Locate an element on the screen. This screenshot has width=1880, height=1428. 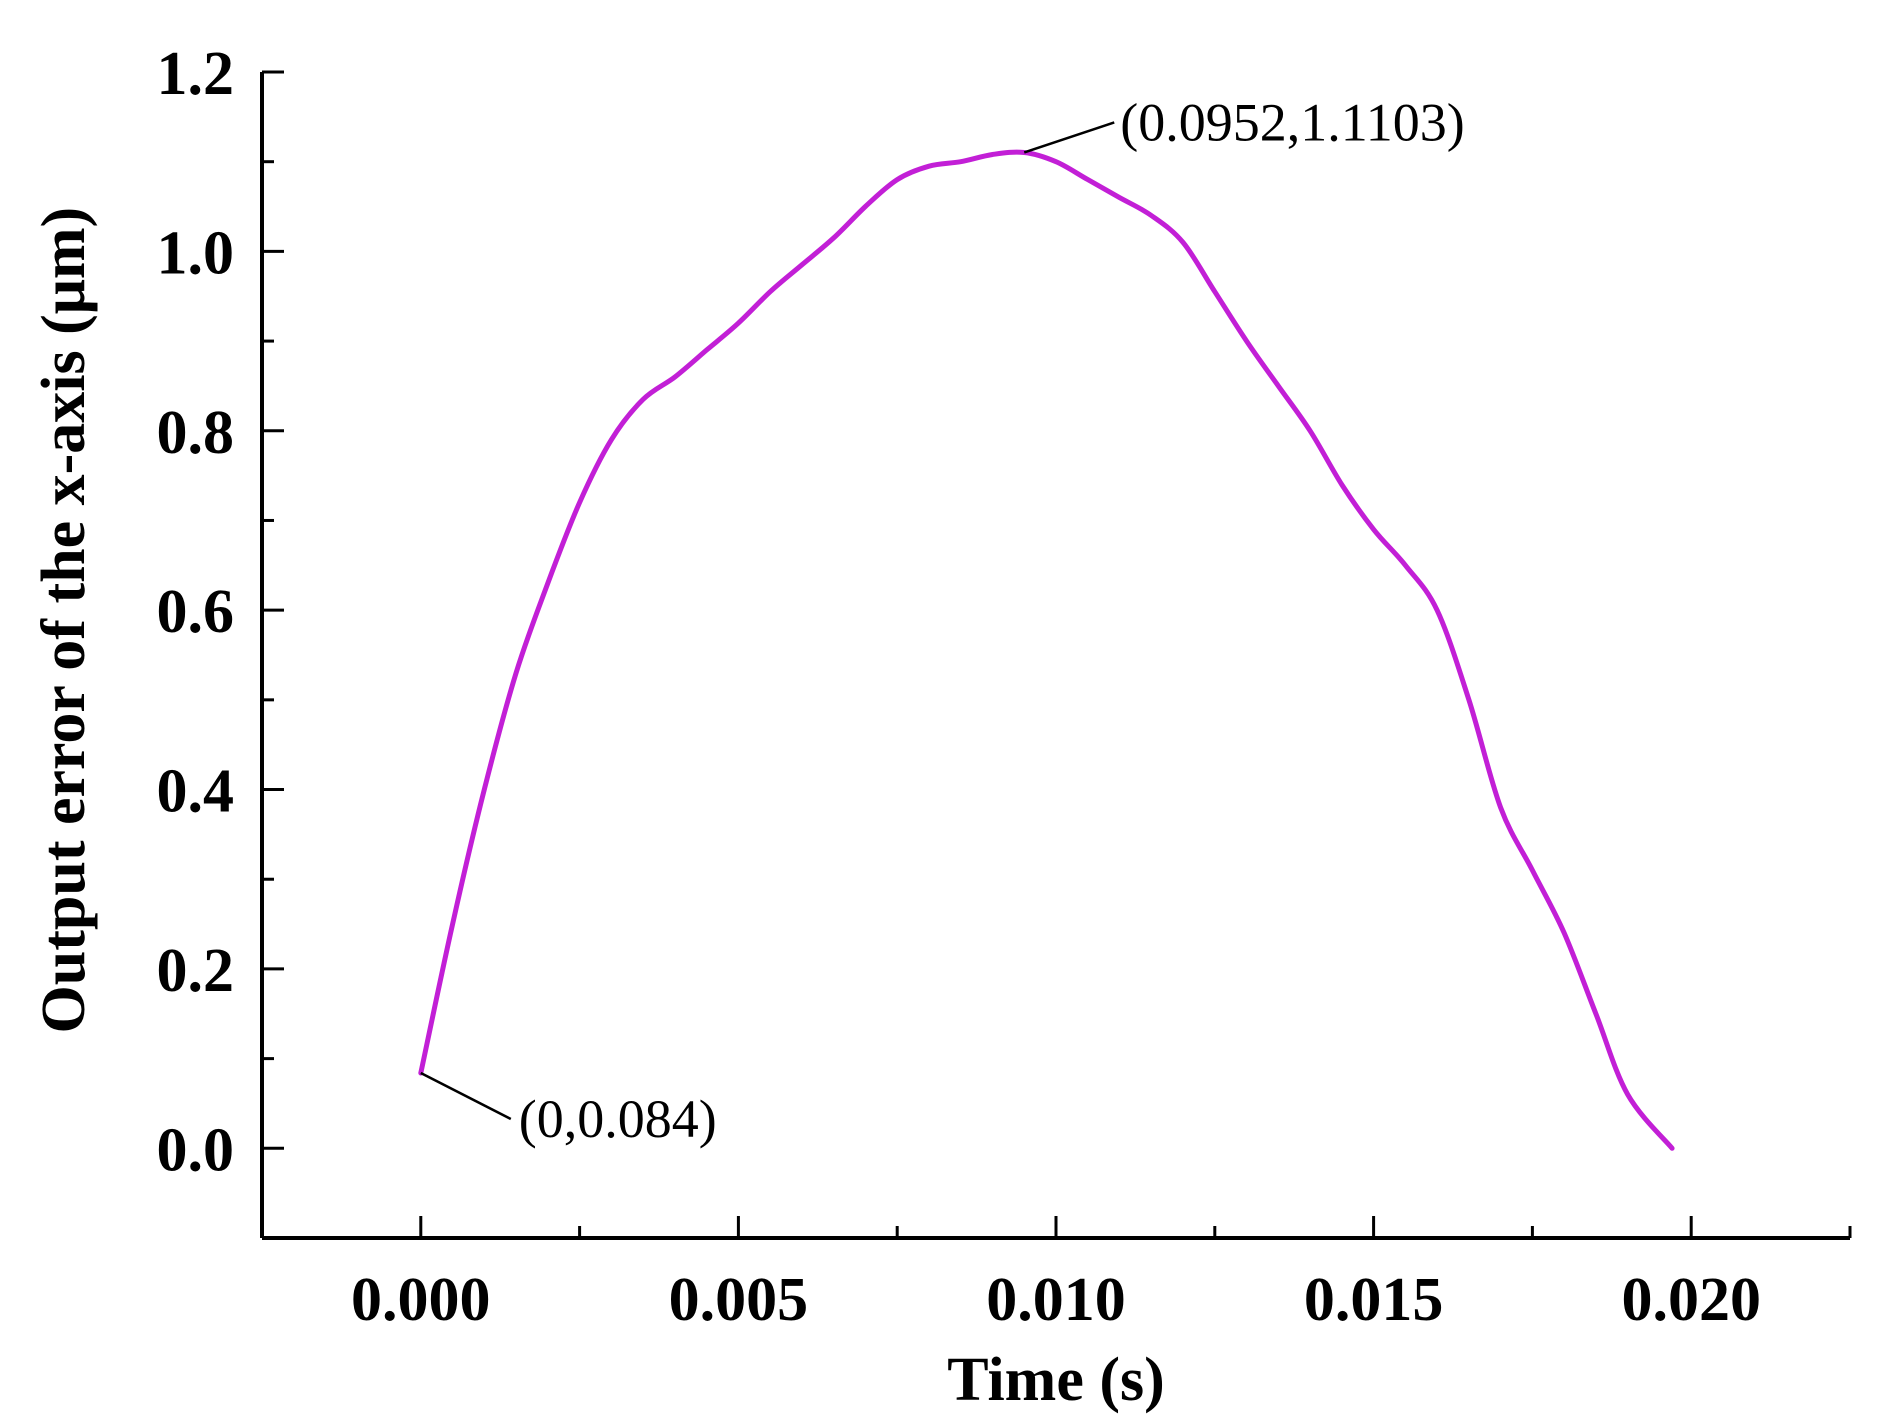
y-axis-title: Output error of the x-axis (μm) is located at coordinates (64, 620).